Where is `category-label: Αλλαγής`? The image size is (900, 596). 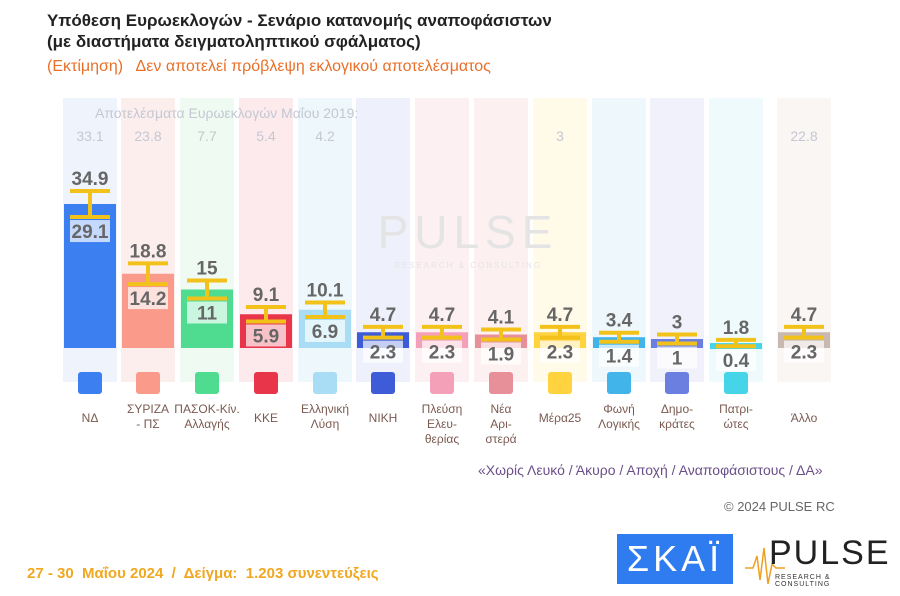
category-label: Αλλαγής is located at coordinates (206, 424).